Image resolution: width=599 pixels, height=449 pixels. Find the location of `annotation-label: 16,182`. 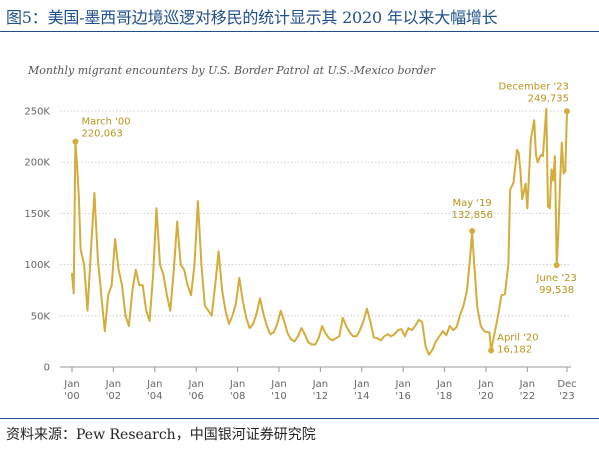

annotation-label: 16,182 is located at coordinates (514, 349).